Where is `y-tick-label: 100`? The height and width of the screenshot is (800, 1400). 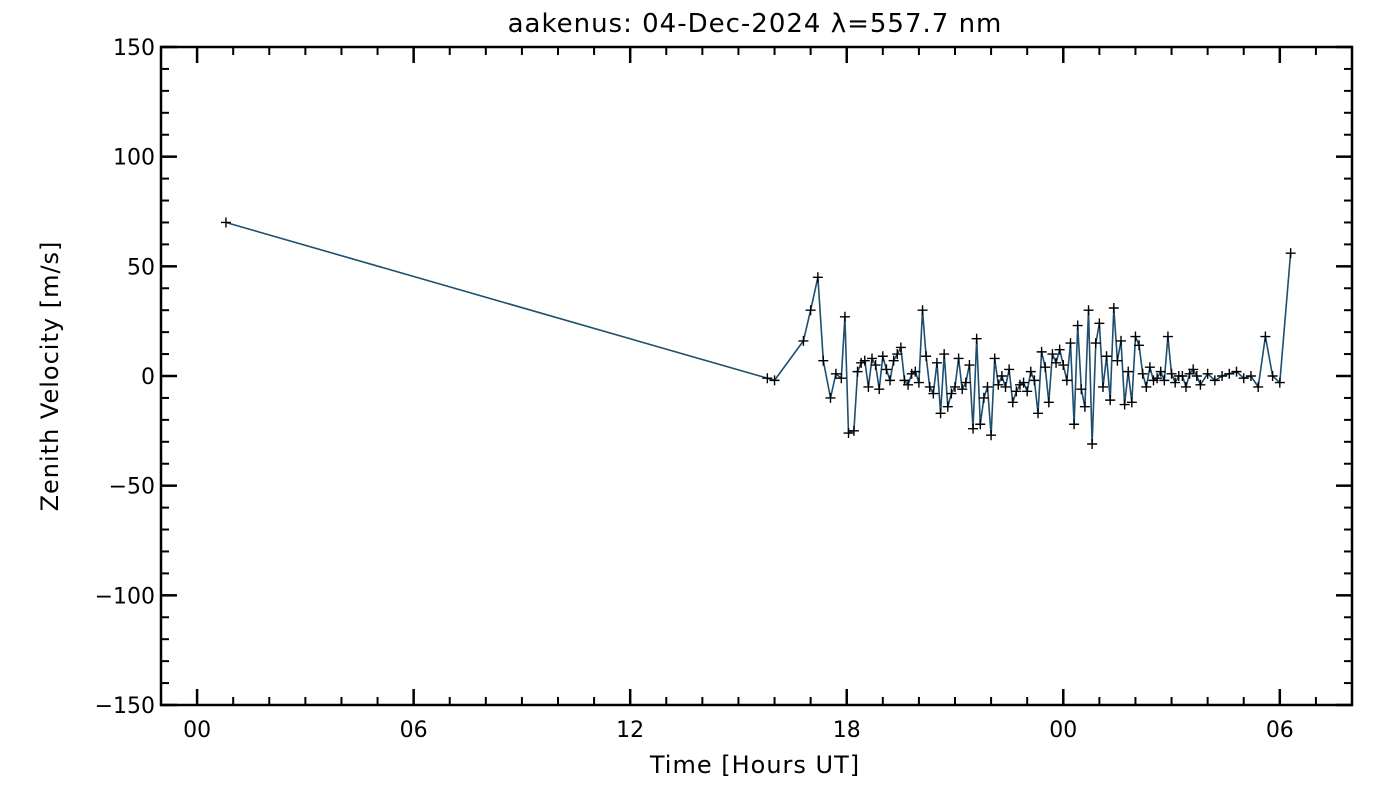
y-tick-label: 100 is located at coordinates (134, 158).